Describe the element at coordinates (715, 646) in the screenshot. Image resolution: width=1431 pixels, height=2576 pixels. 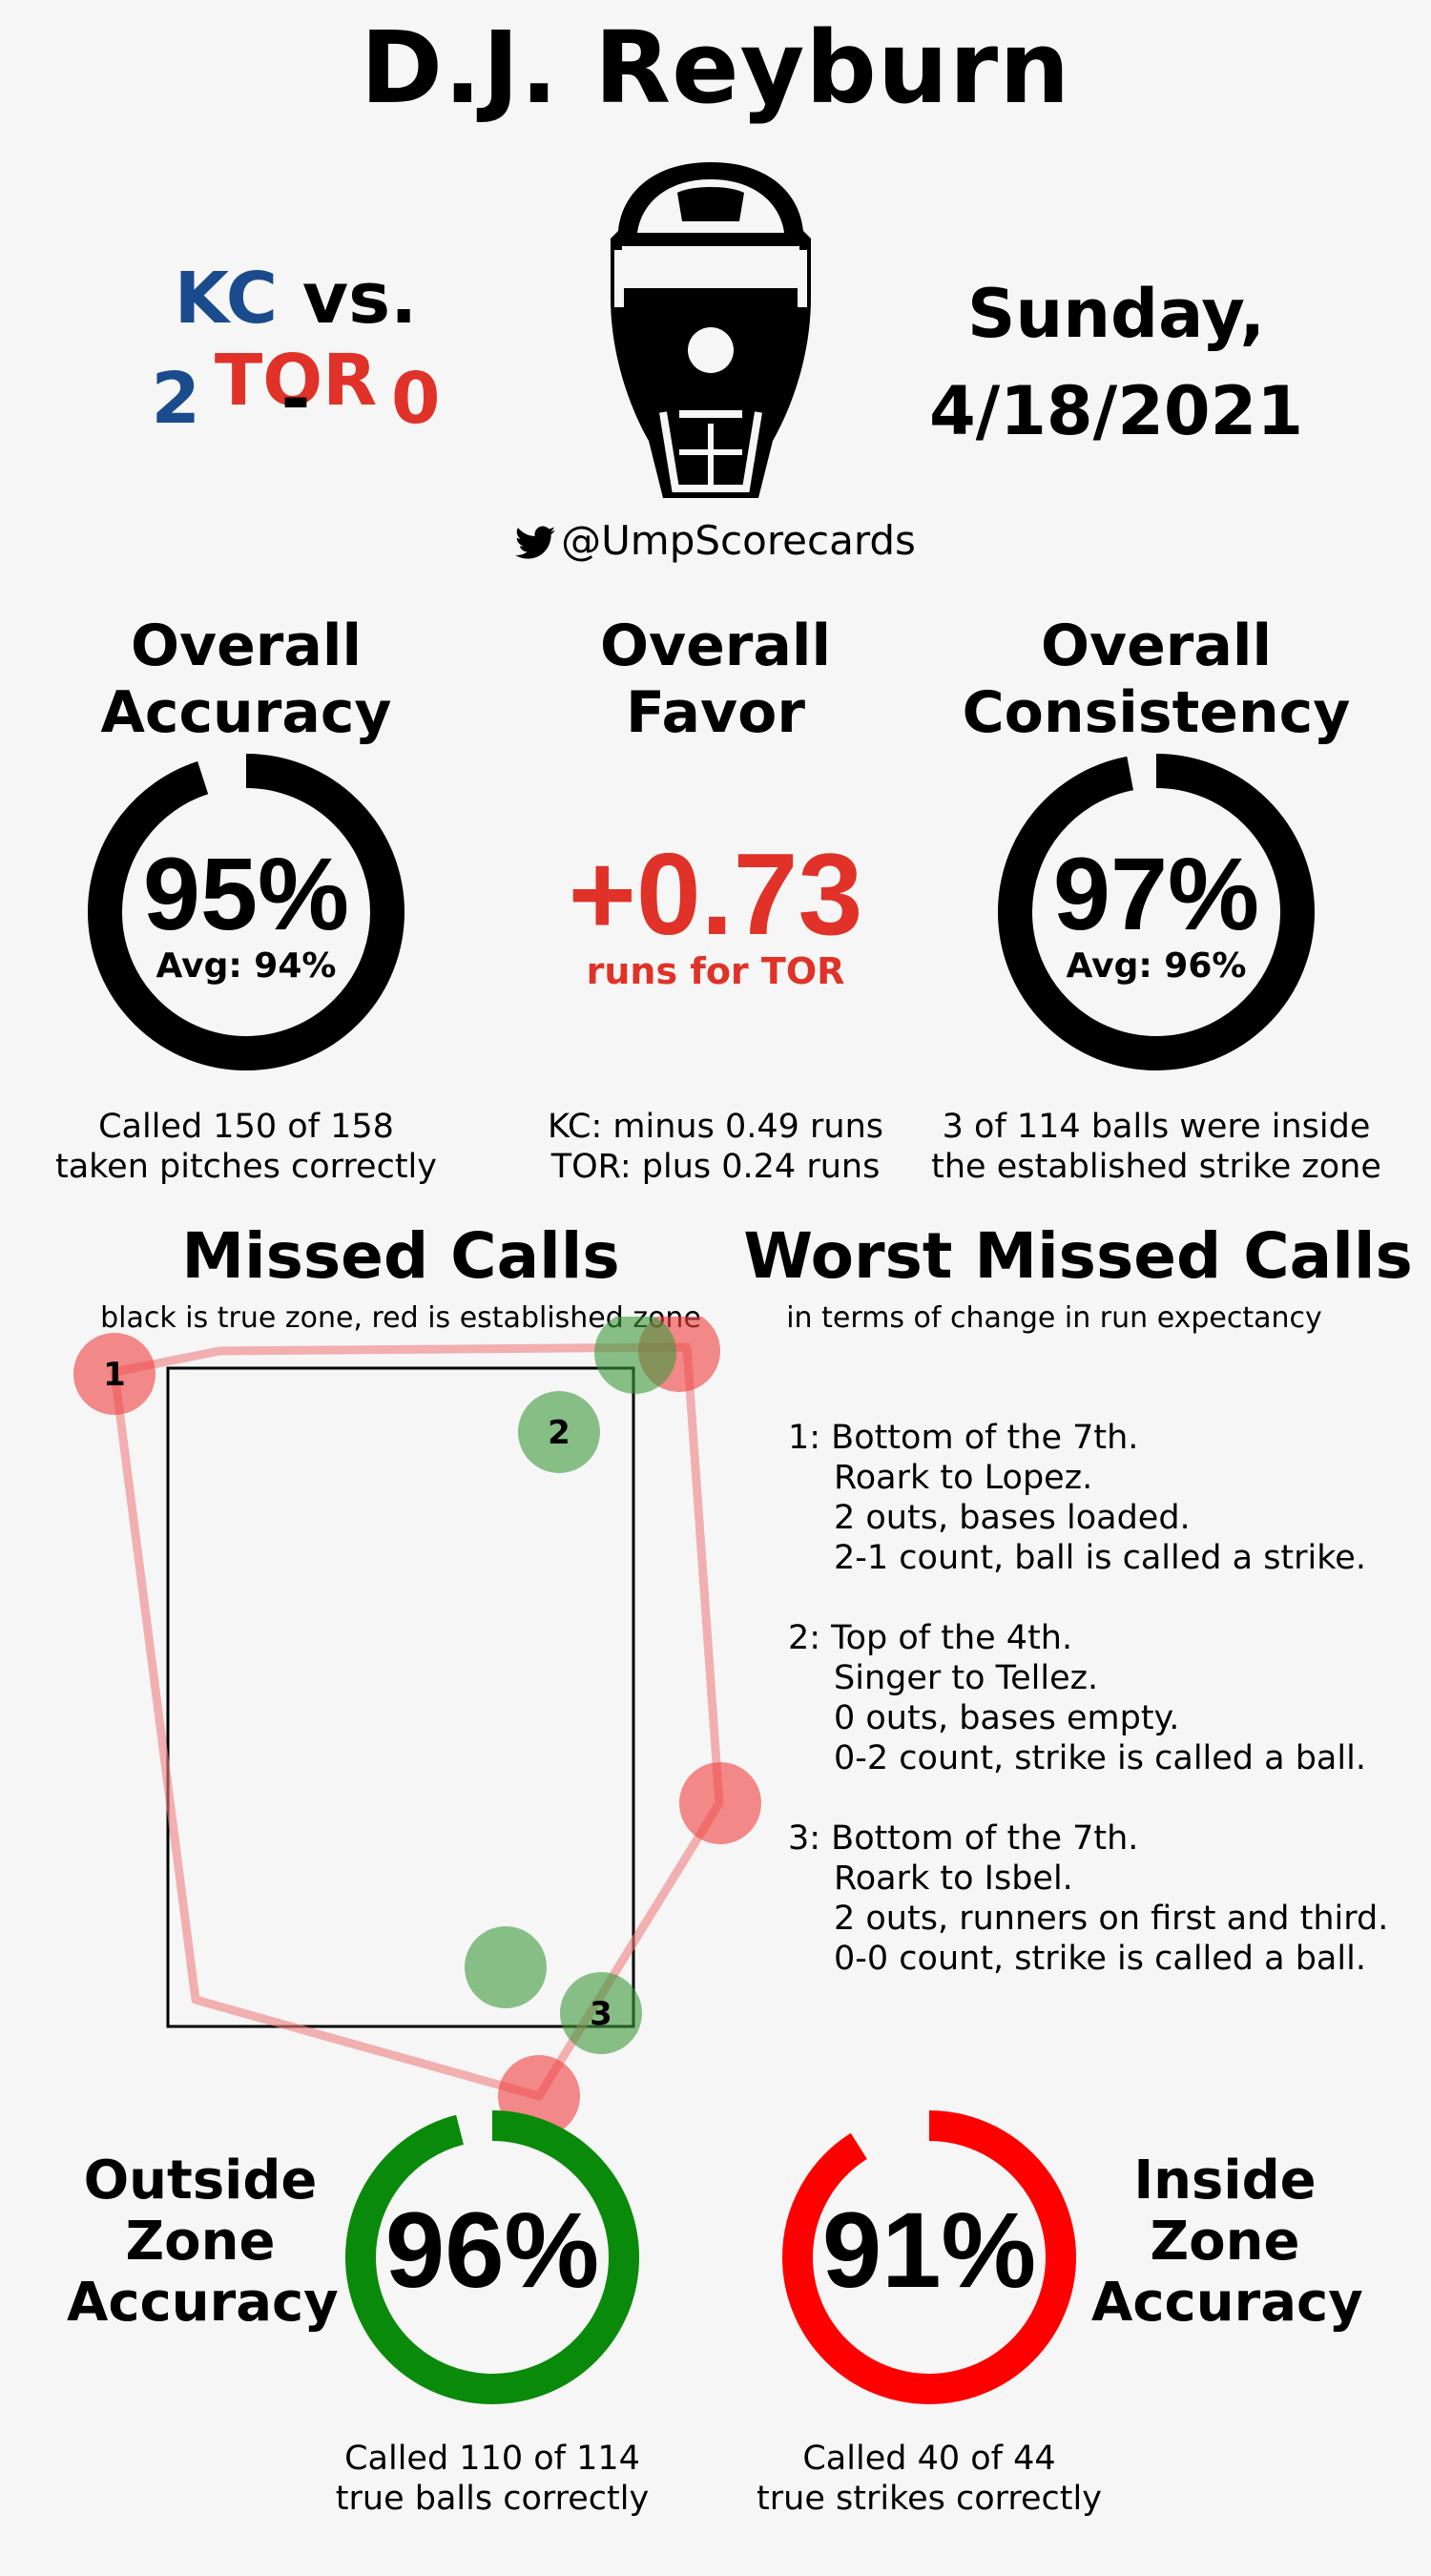
I see `favor-title-line1: Overall` at that location.